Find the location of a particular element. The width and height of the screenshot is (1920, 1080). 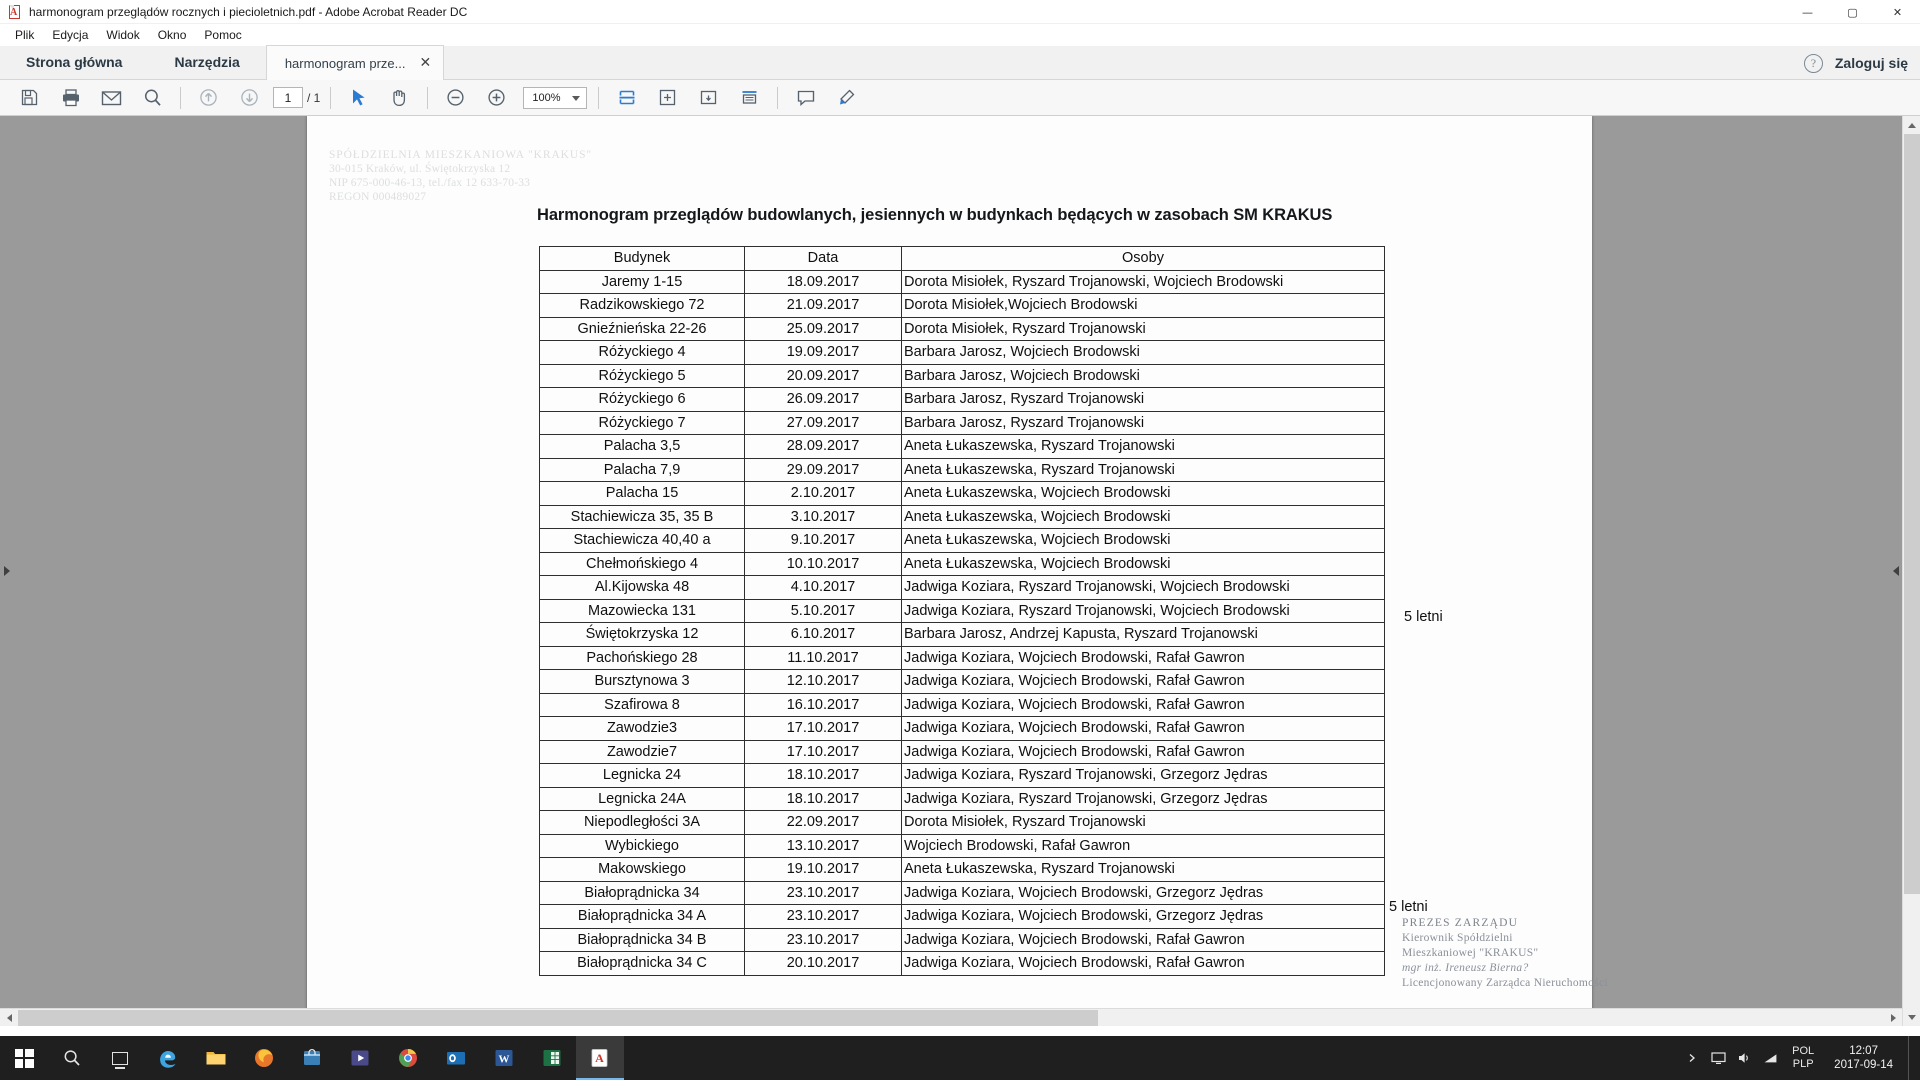

edge-icon is located at coordinates (168, 1058).